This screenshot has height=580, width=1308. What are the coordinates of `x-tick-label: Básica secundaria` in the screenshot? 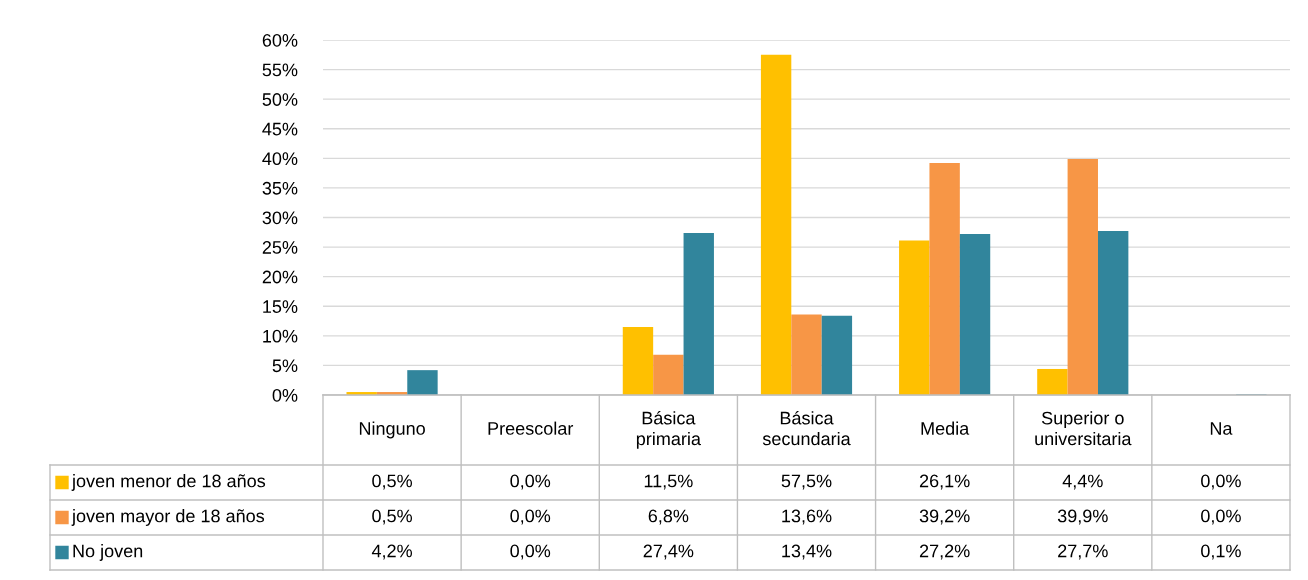 It's located at (806, 428).